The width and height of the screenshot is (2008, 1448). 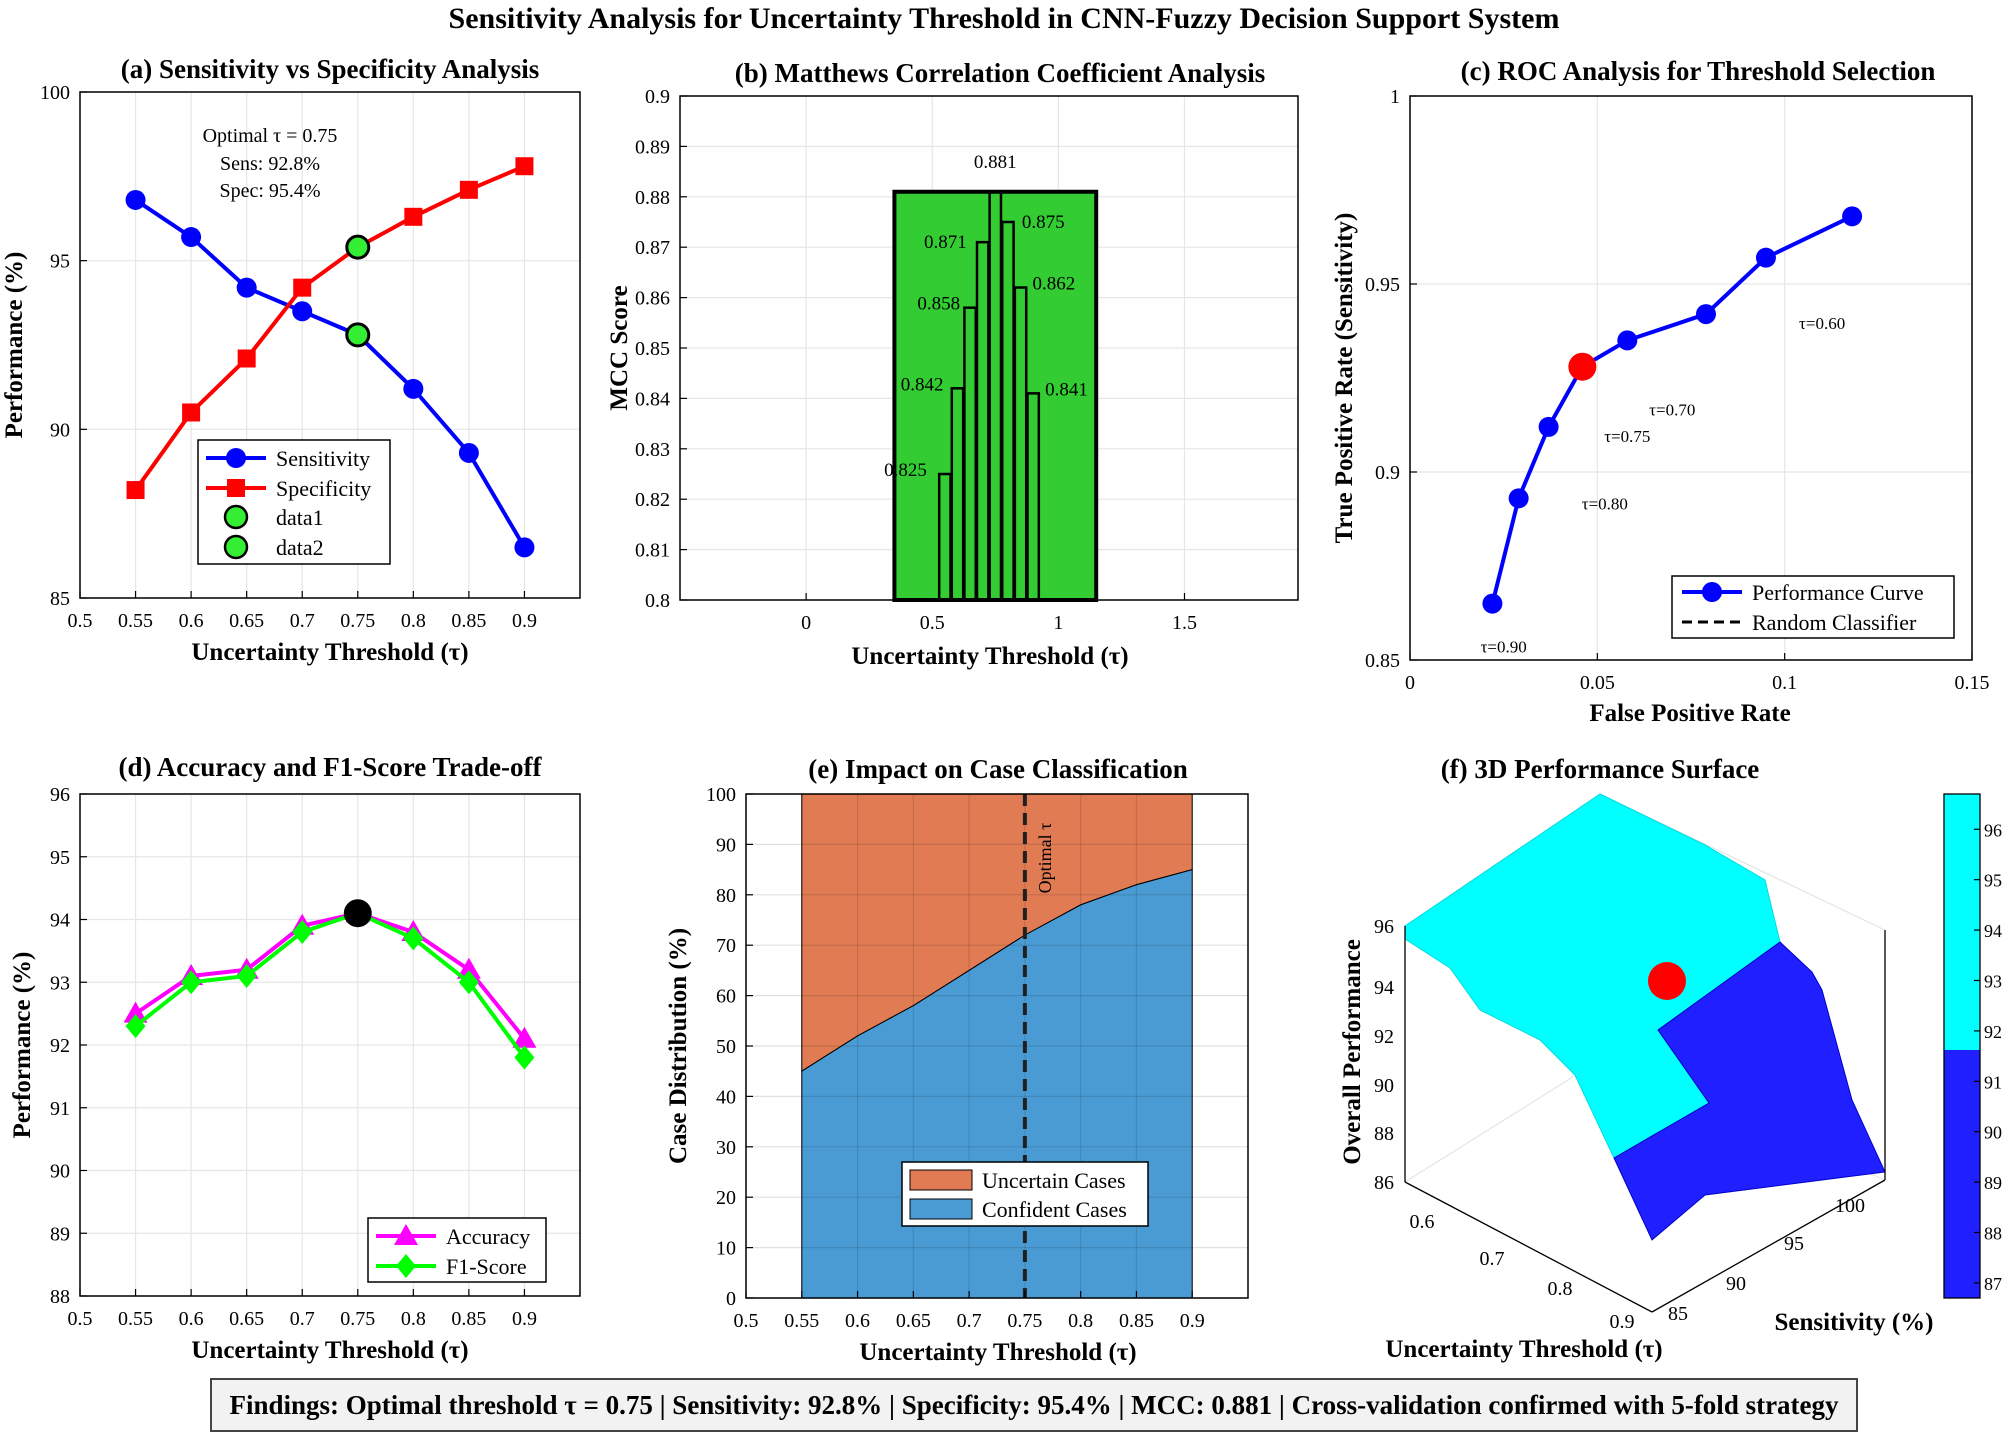 I want to click on y-tick-label: 0.87, so click(x=652, y=248).